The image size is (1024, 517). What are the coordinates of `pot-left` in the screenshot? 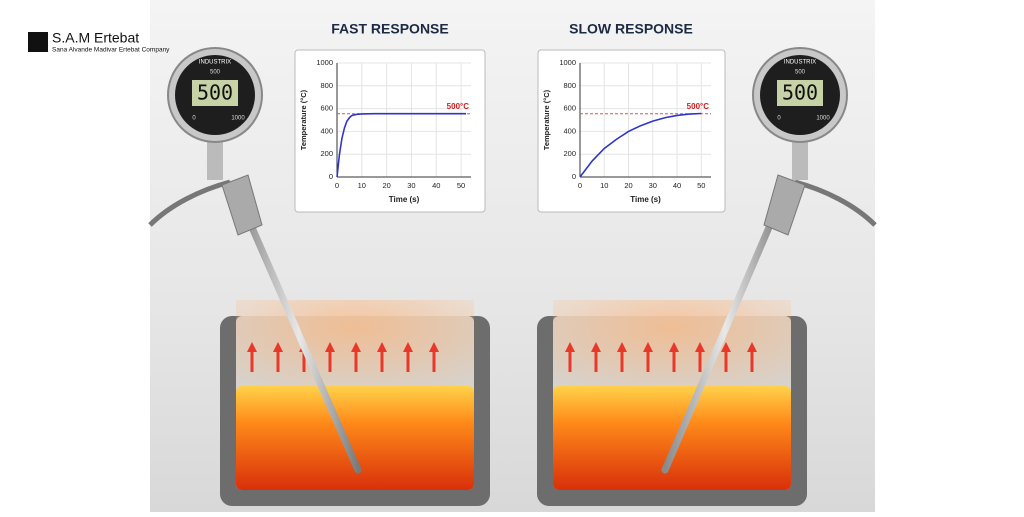 It's located at (355, 403).